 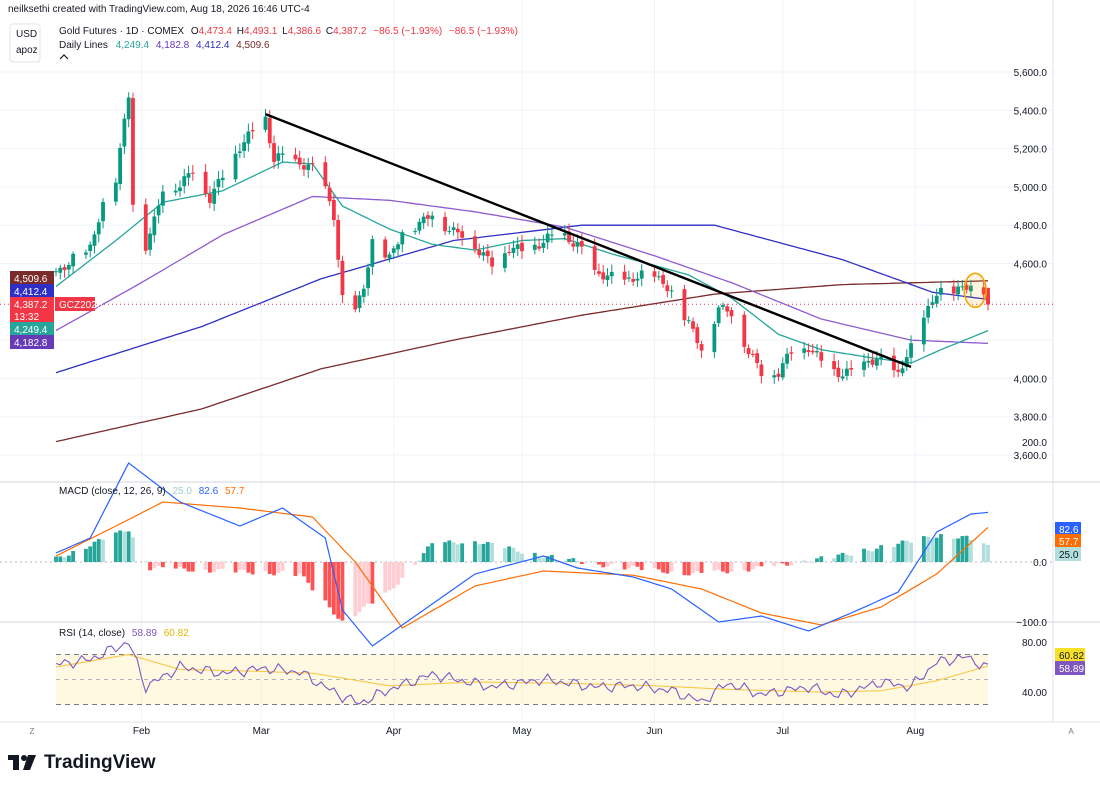 I want to click on rsi-pane: 80.00 40.00 60.82 58.89, so click(x=570, y=671).